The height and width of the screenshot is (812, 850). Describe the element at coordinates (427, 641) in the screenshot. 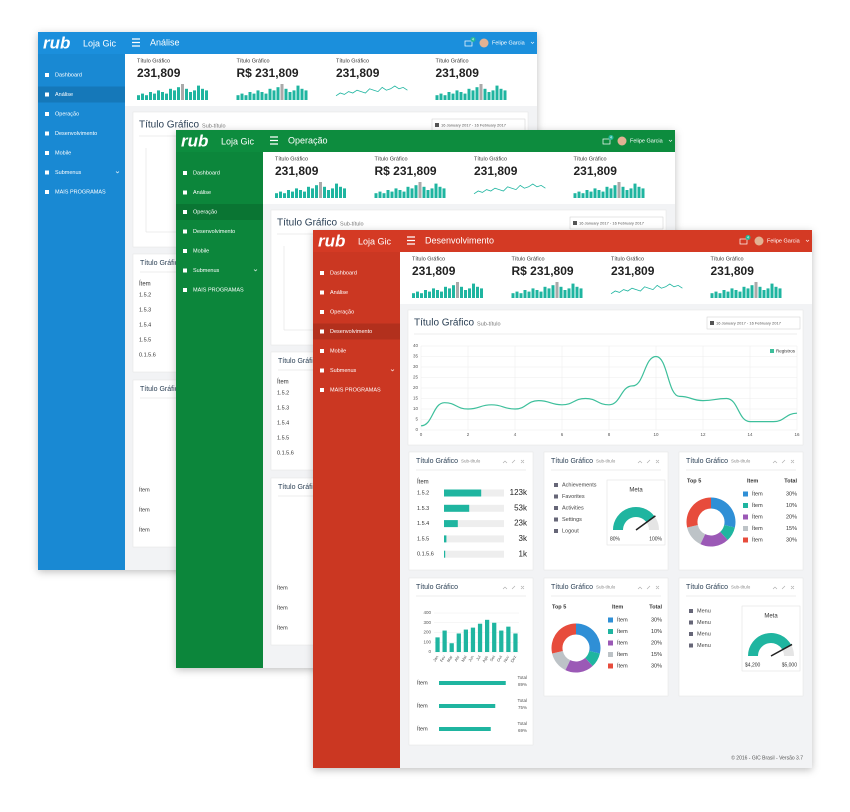

I see `y-tick-label: 100` at that location.